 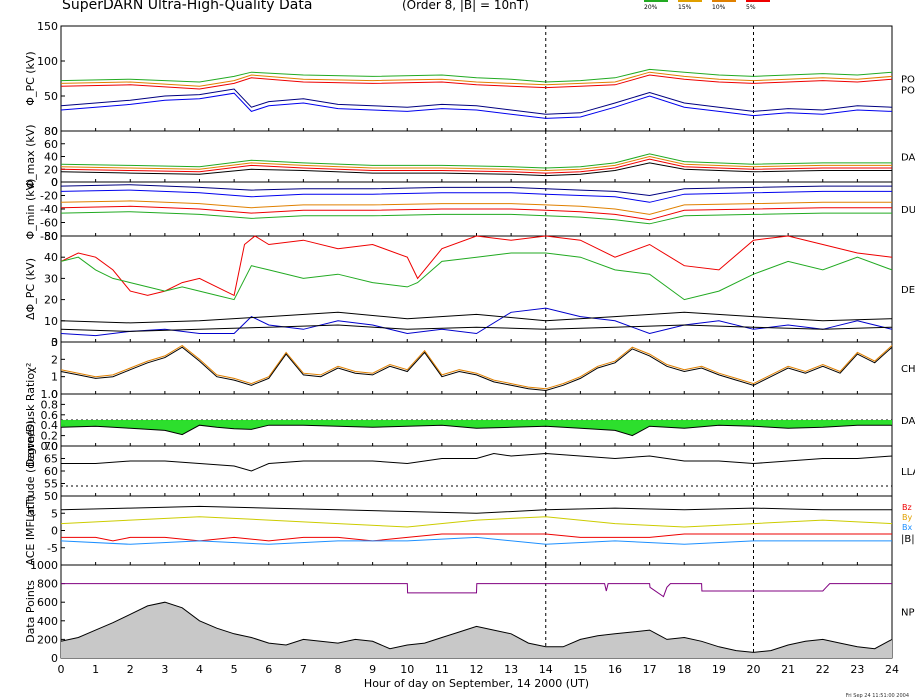 What do you see at coordinates (54, 394) in the screenshot?
I see `y-tick-label-chi-squared-0: 0` at bounding box center [54, 394].